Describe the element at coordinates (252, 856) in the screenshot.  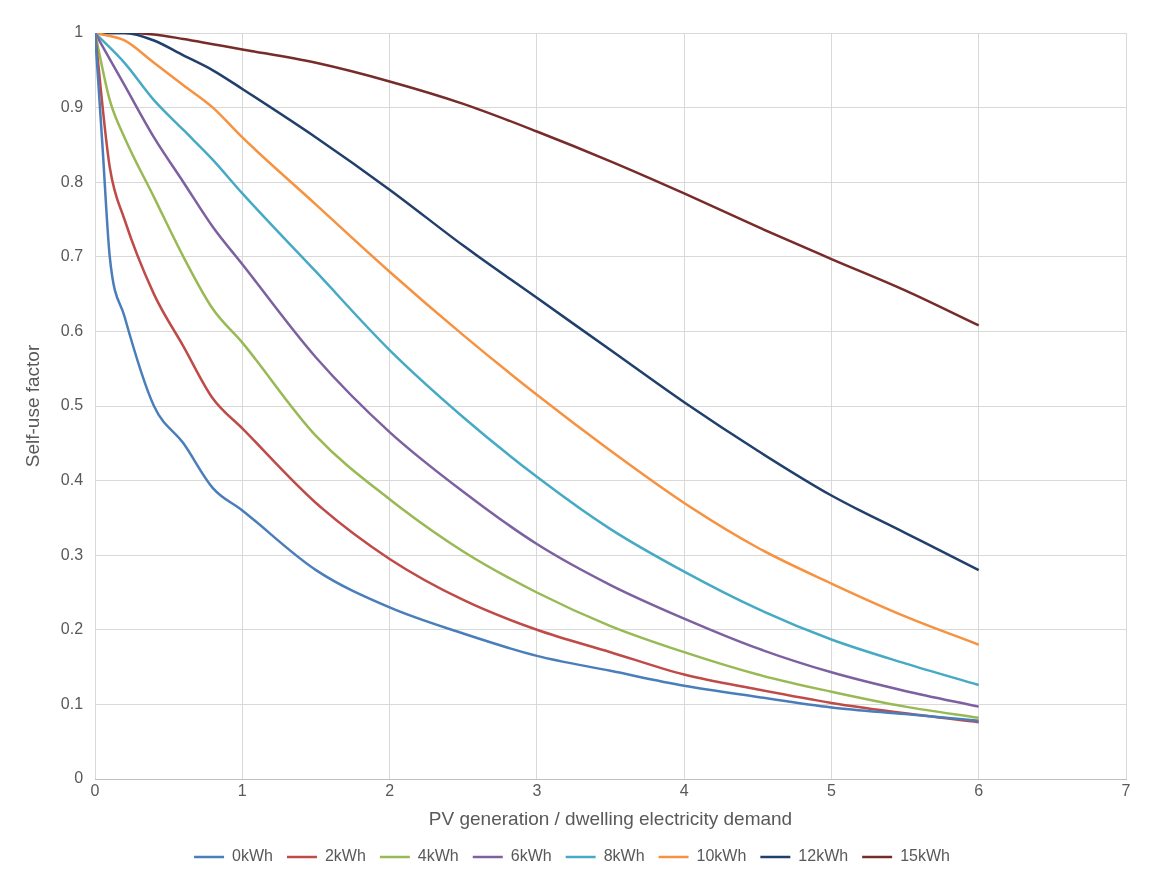
I see `legend-label: 0kWh` at that location.